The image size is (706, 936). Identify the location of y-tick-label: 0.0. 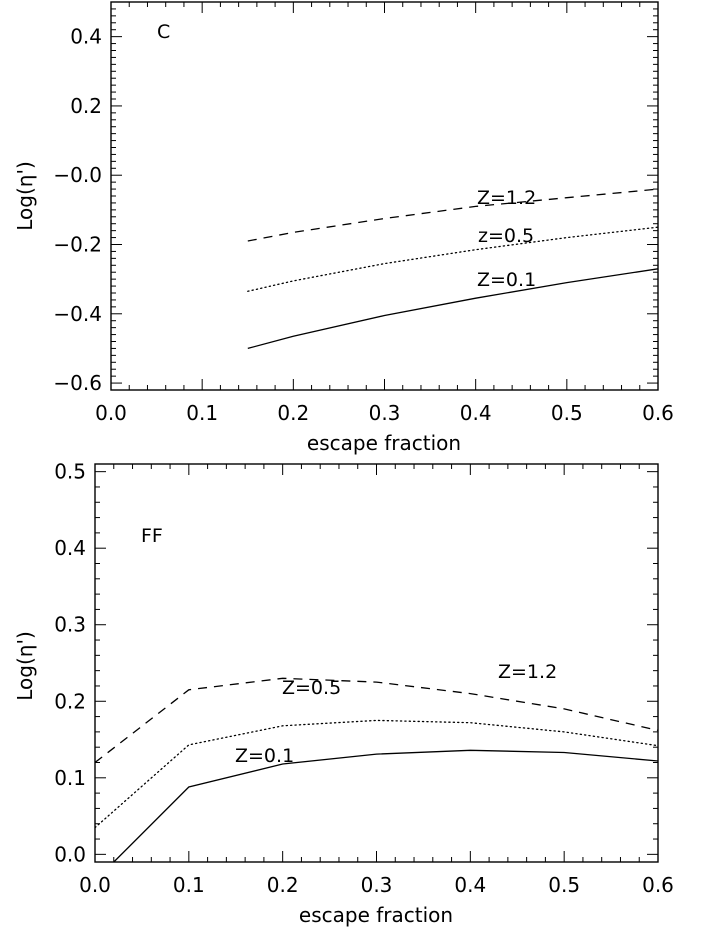
(70, 854).